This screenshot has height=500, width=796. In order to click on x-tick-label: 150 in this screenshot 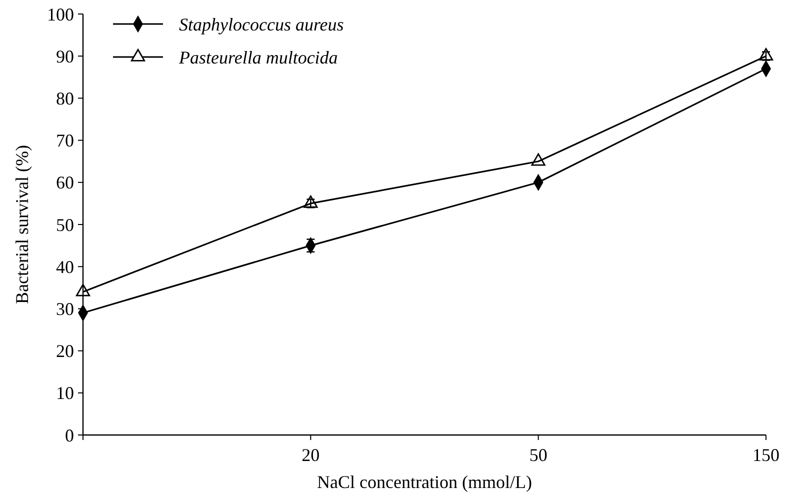, I will do `click(766, 455)`.